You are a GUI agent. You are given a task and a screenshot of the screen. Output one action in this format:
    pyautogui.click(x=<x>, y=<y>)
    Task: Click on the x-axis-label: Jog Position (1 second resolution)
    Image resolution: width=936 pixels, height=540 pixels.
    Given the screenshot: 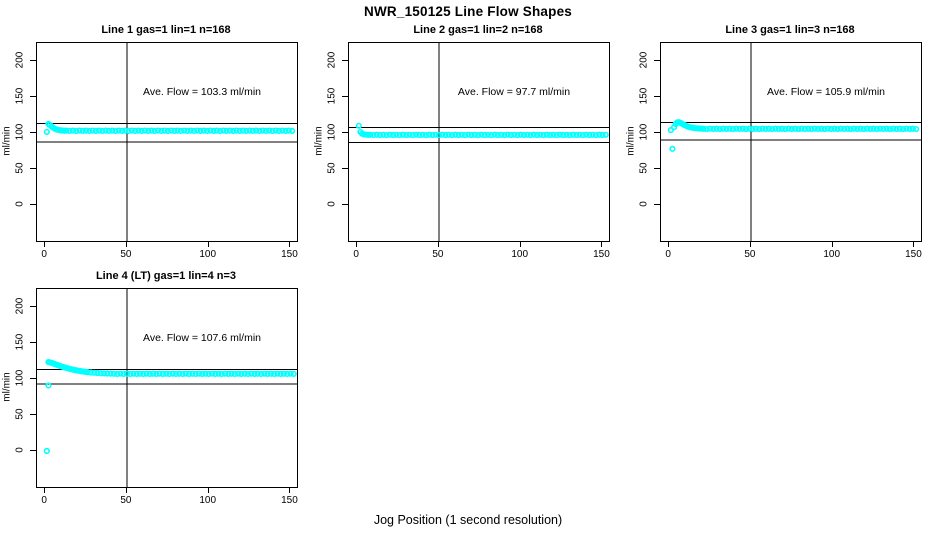 What is the action you would take?
    pyautogui.click(x=468, y=520)
    